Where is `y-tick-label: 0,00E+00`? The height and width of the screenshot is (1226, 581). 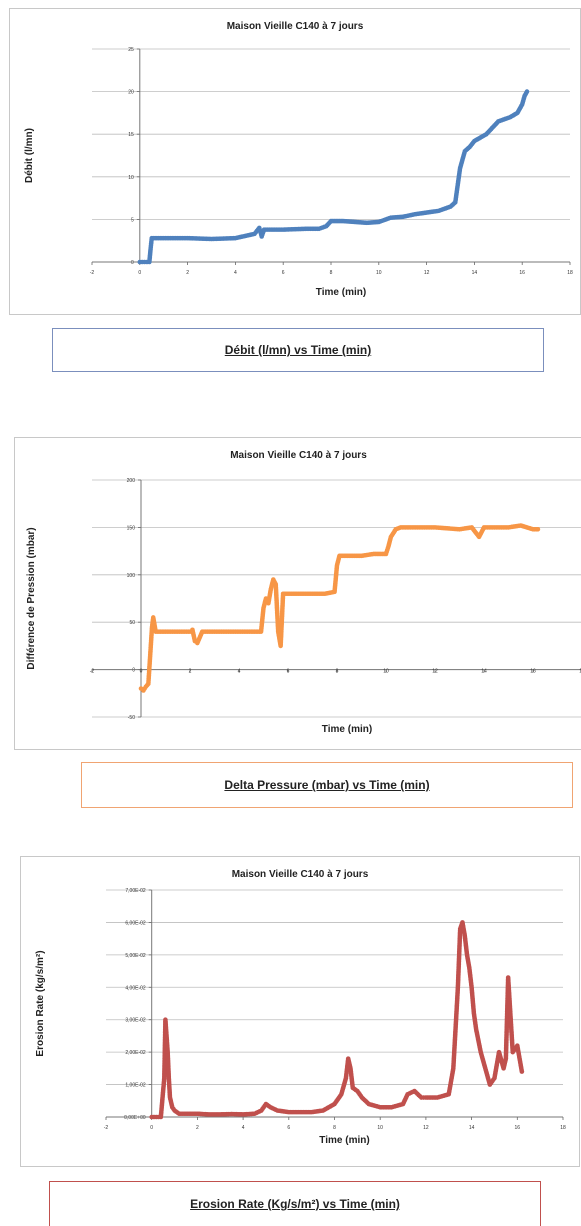
y-tick-label: 0,00E+00 is located at coordinates (135, 1118).